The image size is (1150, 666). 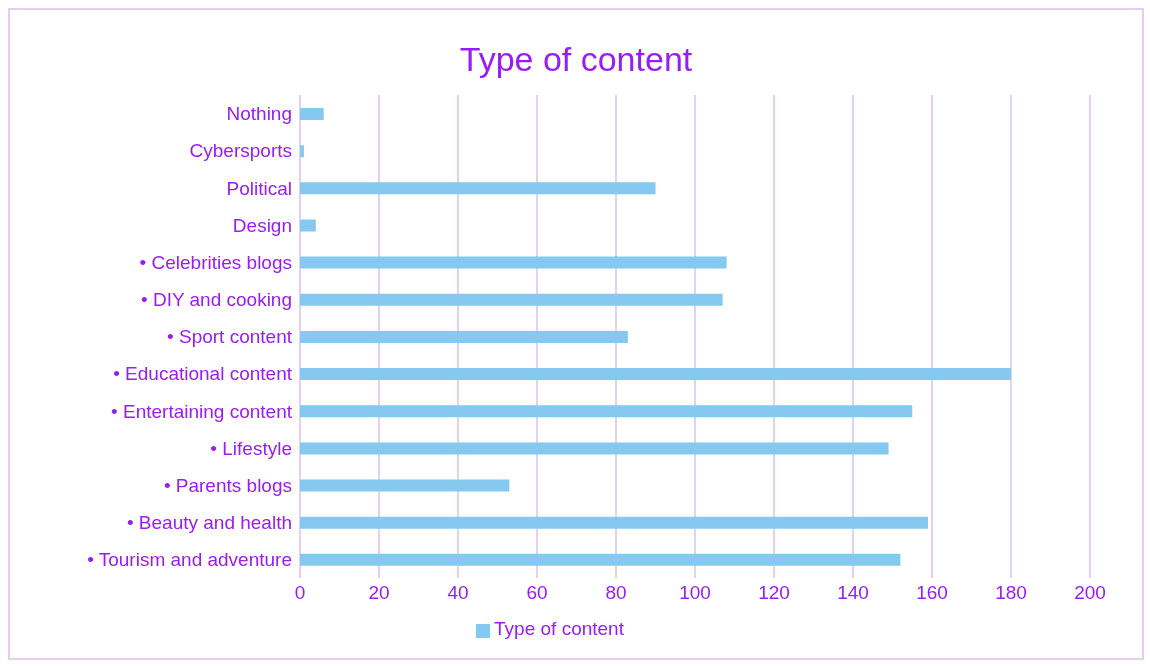 I want to click on y-tick-label: • Entertaining content, so click(x=202, y=411).